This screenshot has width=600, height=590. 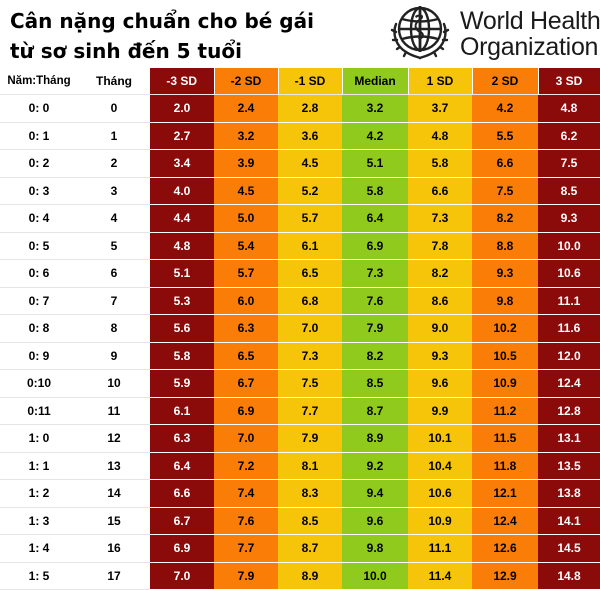 What do you see at coordinates (440, 136) in the screenshot?
I see `cell-plus1sd: 4.8` at bounding box center [440, 136].